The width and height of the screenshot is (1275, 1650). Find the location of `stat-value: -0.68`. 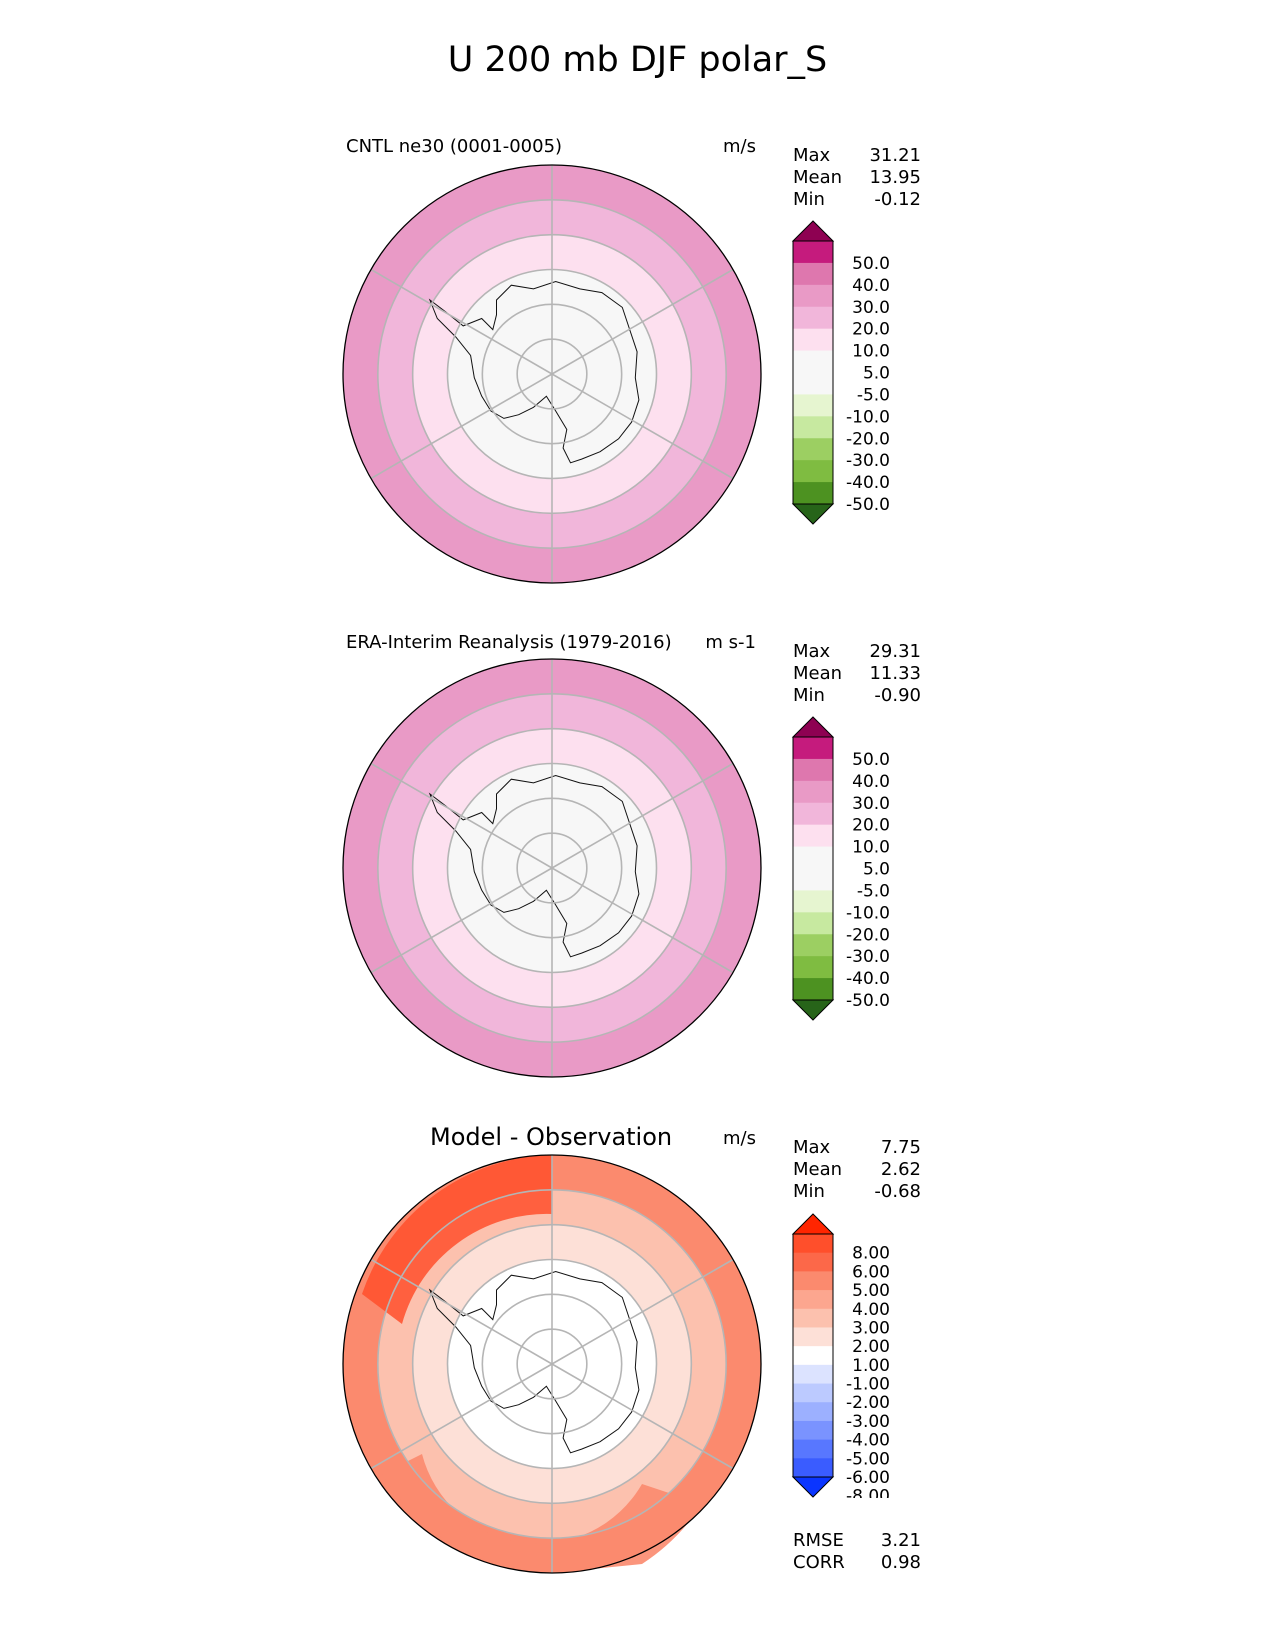

stat-value: -0.68 is located at coordinates (897, 1191).